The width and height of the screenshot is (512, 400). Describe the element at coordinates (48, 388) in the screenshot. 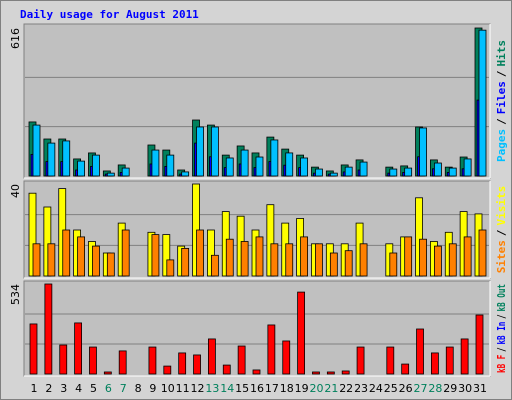

I see `x-tick-label: 2` at that location.